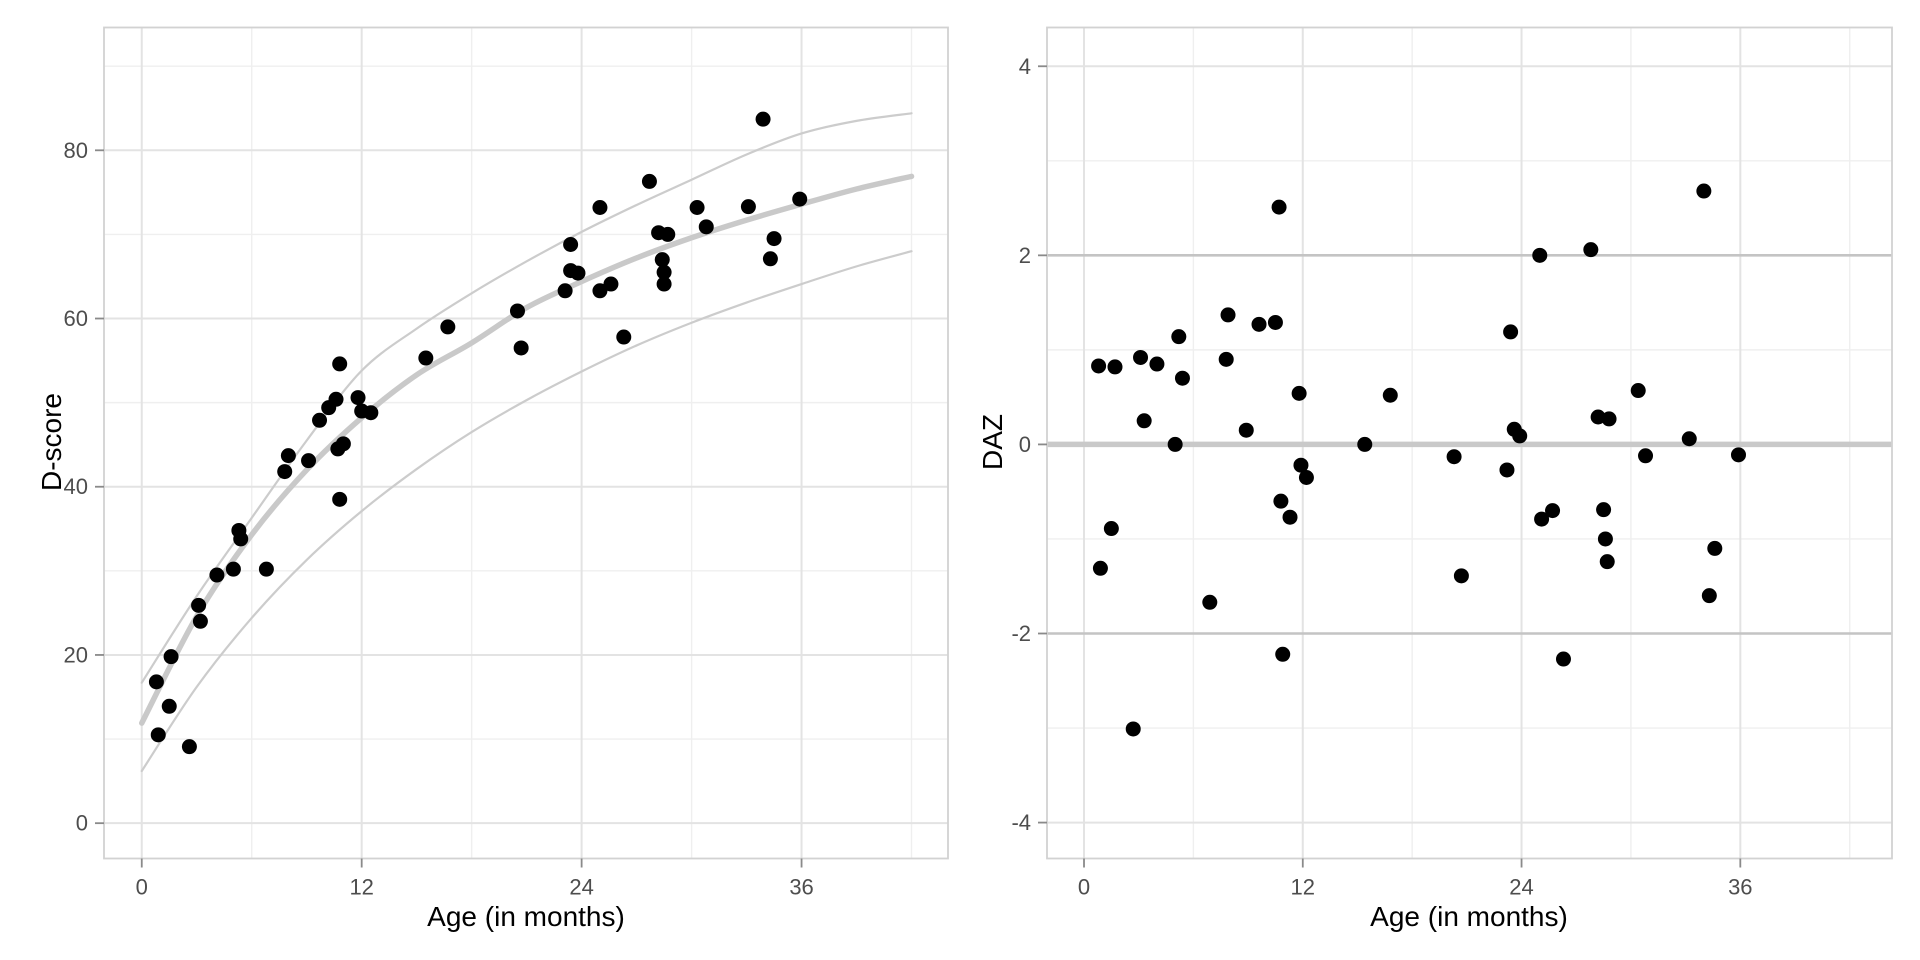 The image size is (1920, 960). Describe the element at coordinates (76, 486) in the screenshot. I see `y-tick-label: 40` at that location.